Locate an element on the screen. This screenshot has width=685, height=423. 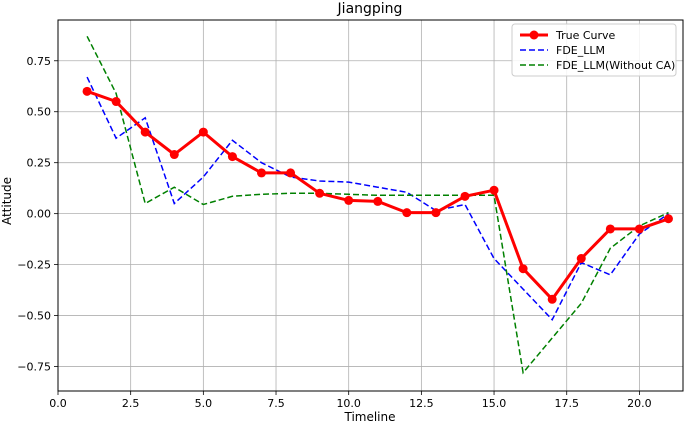
y-tick-label: −0.50 is located at coordinates (34, 316).